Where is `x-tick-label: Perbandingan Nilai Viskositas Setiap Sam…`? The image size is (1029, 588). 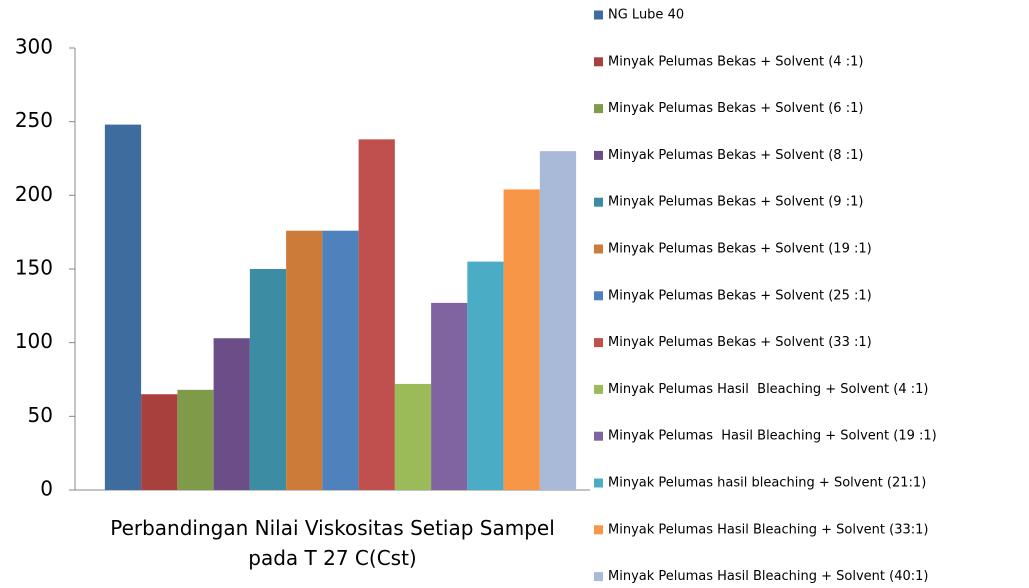 x-tick-label: Perbandingan Nilai Viskositas Setiap Sam… is located at coordinates (332, 543).